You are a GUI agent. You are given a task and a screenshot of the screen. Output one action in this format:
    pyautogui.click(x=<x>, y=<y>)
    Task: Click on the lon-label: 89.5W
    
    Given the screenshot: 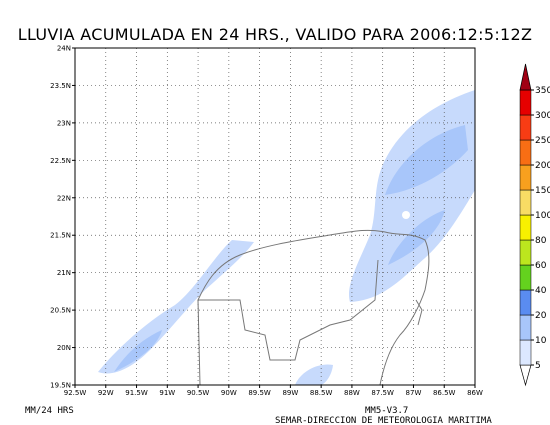 What is the action you would take?
    pyautogui.click(x=259, y=393)
    